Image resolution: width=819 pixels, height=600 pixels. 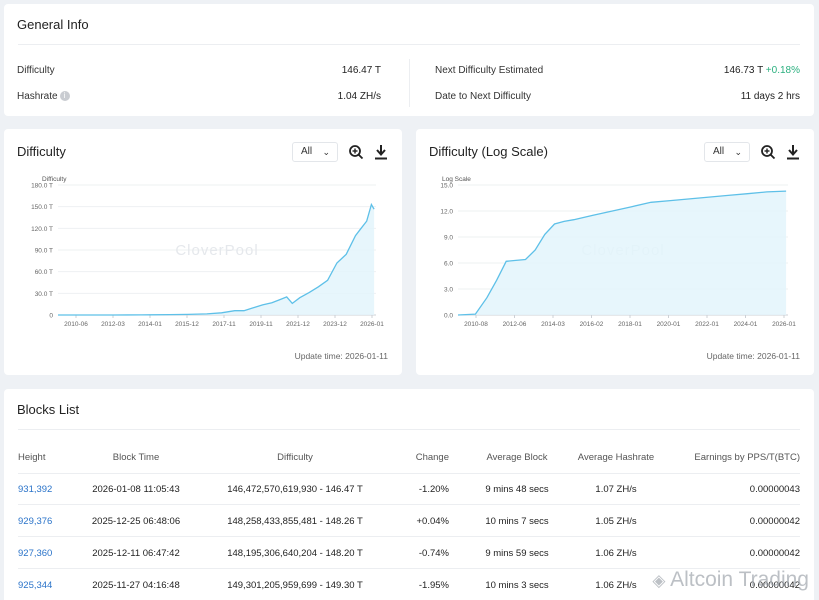 I want to click on general-info-title: General Info, so click(x=53, y=24).